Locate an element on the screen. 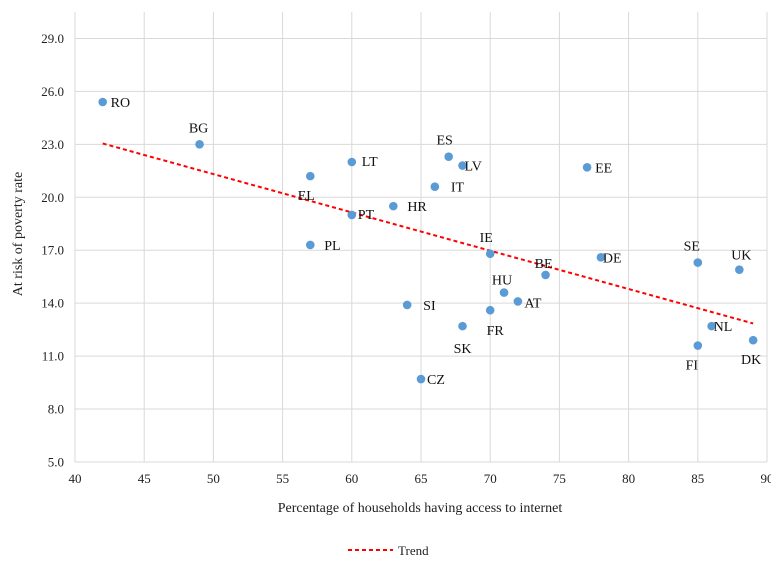 This screenshot has width=771, height=563. data-point-uk is located at coordinates (739, 269).